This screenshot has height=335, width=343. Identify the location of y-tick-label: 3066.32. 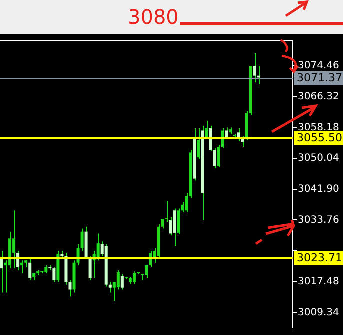
(319, 97).